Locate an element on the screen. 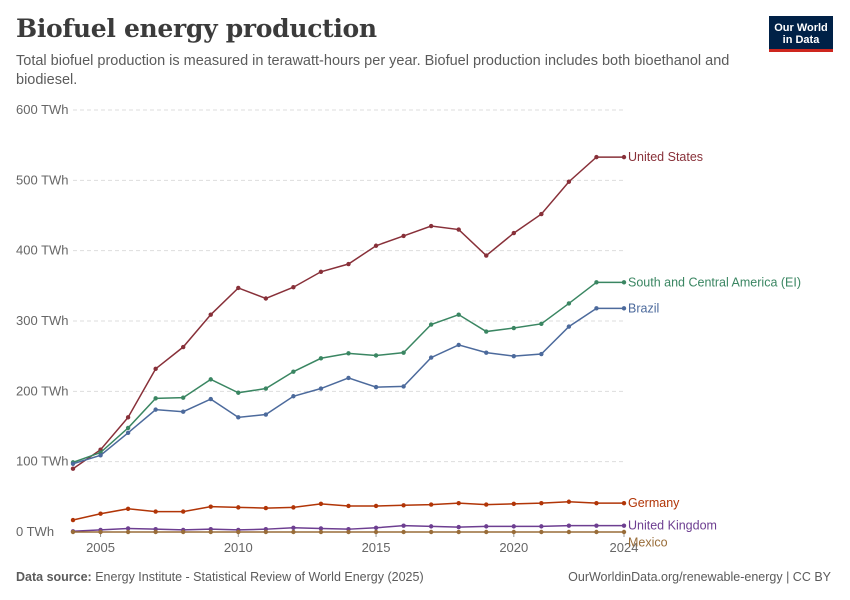 Image resolution: width=850 pixels, height=600 pixels. series-label: Mexico is located at coordinates (648, 543).